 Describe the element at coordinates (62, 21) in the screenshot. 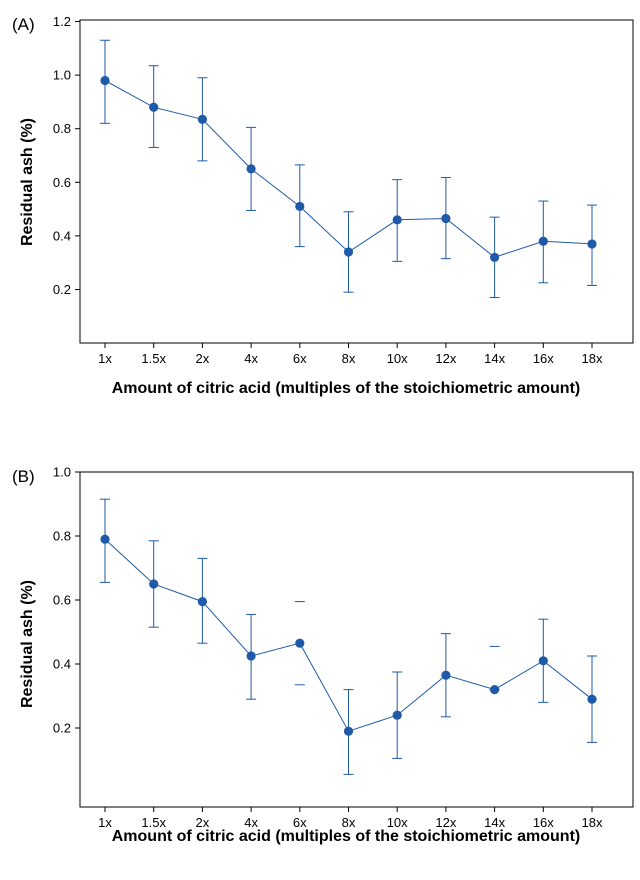

I see `y-tick-label-a-5: 1.2` at that location.